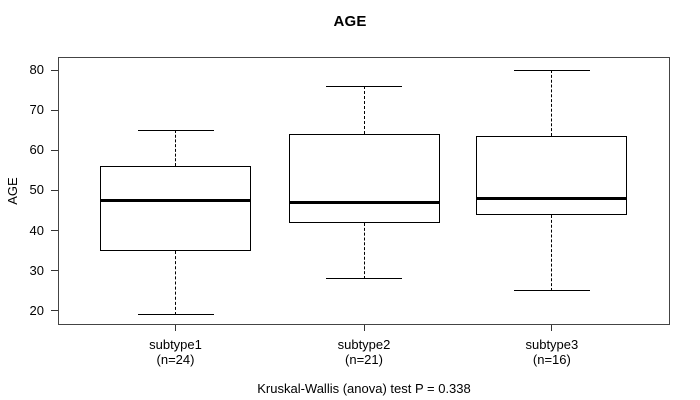 Image resolution: width=700 pixels, height=400 pixels. Describe the element at coordinates (36, 310) in the screenshot. I see `y-axis-tick-label: 20` at that location.